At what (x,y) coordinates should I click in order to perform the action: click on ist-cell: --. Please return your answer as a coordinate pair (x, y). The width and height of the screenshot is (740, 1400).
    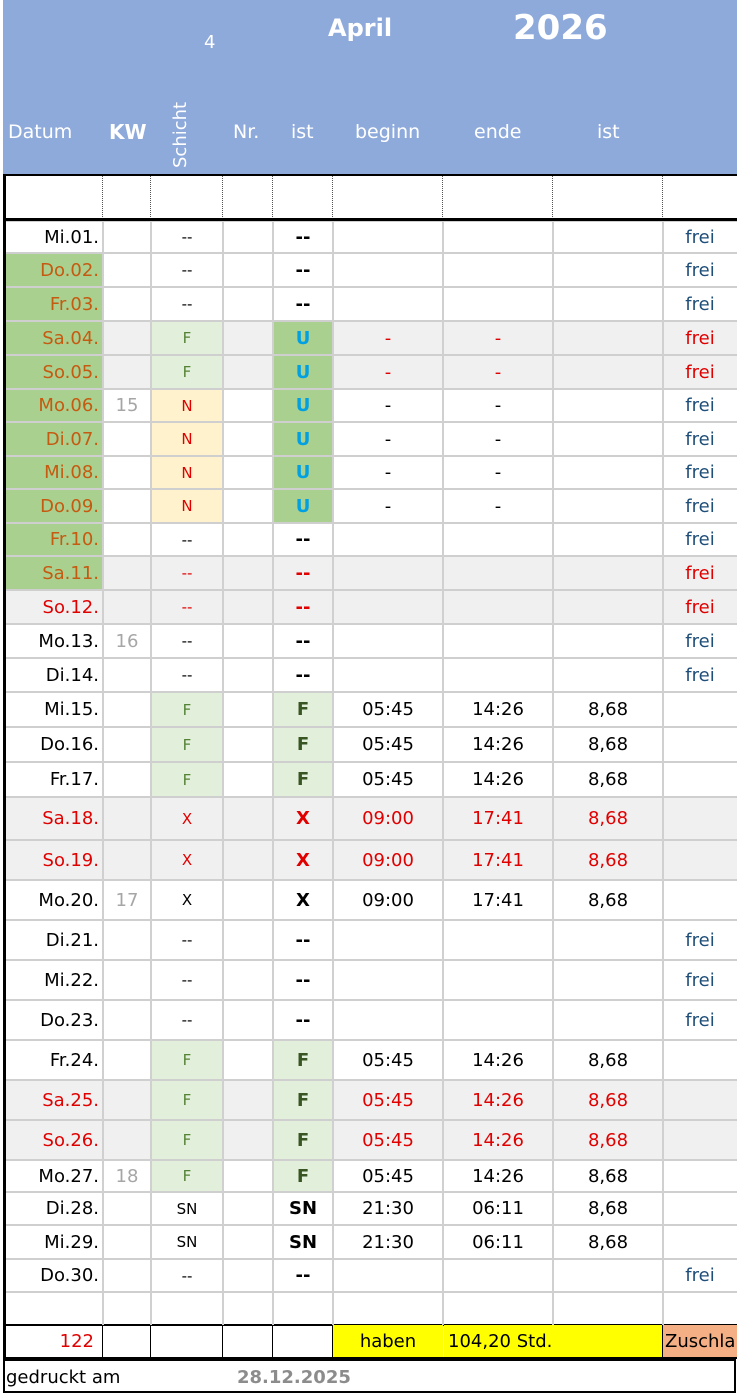
    Looking at the image, I should click on (303, 607).